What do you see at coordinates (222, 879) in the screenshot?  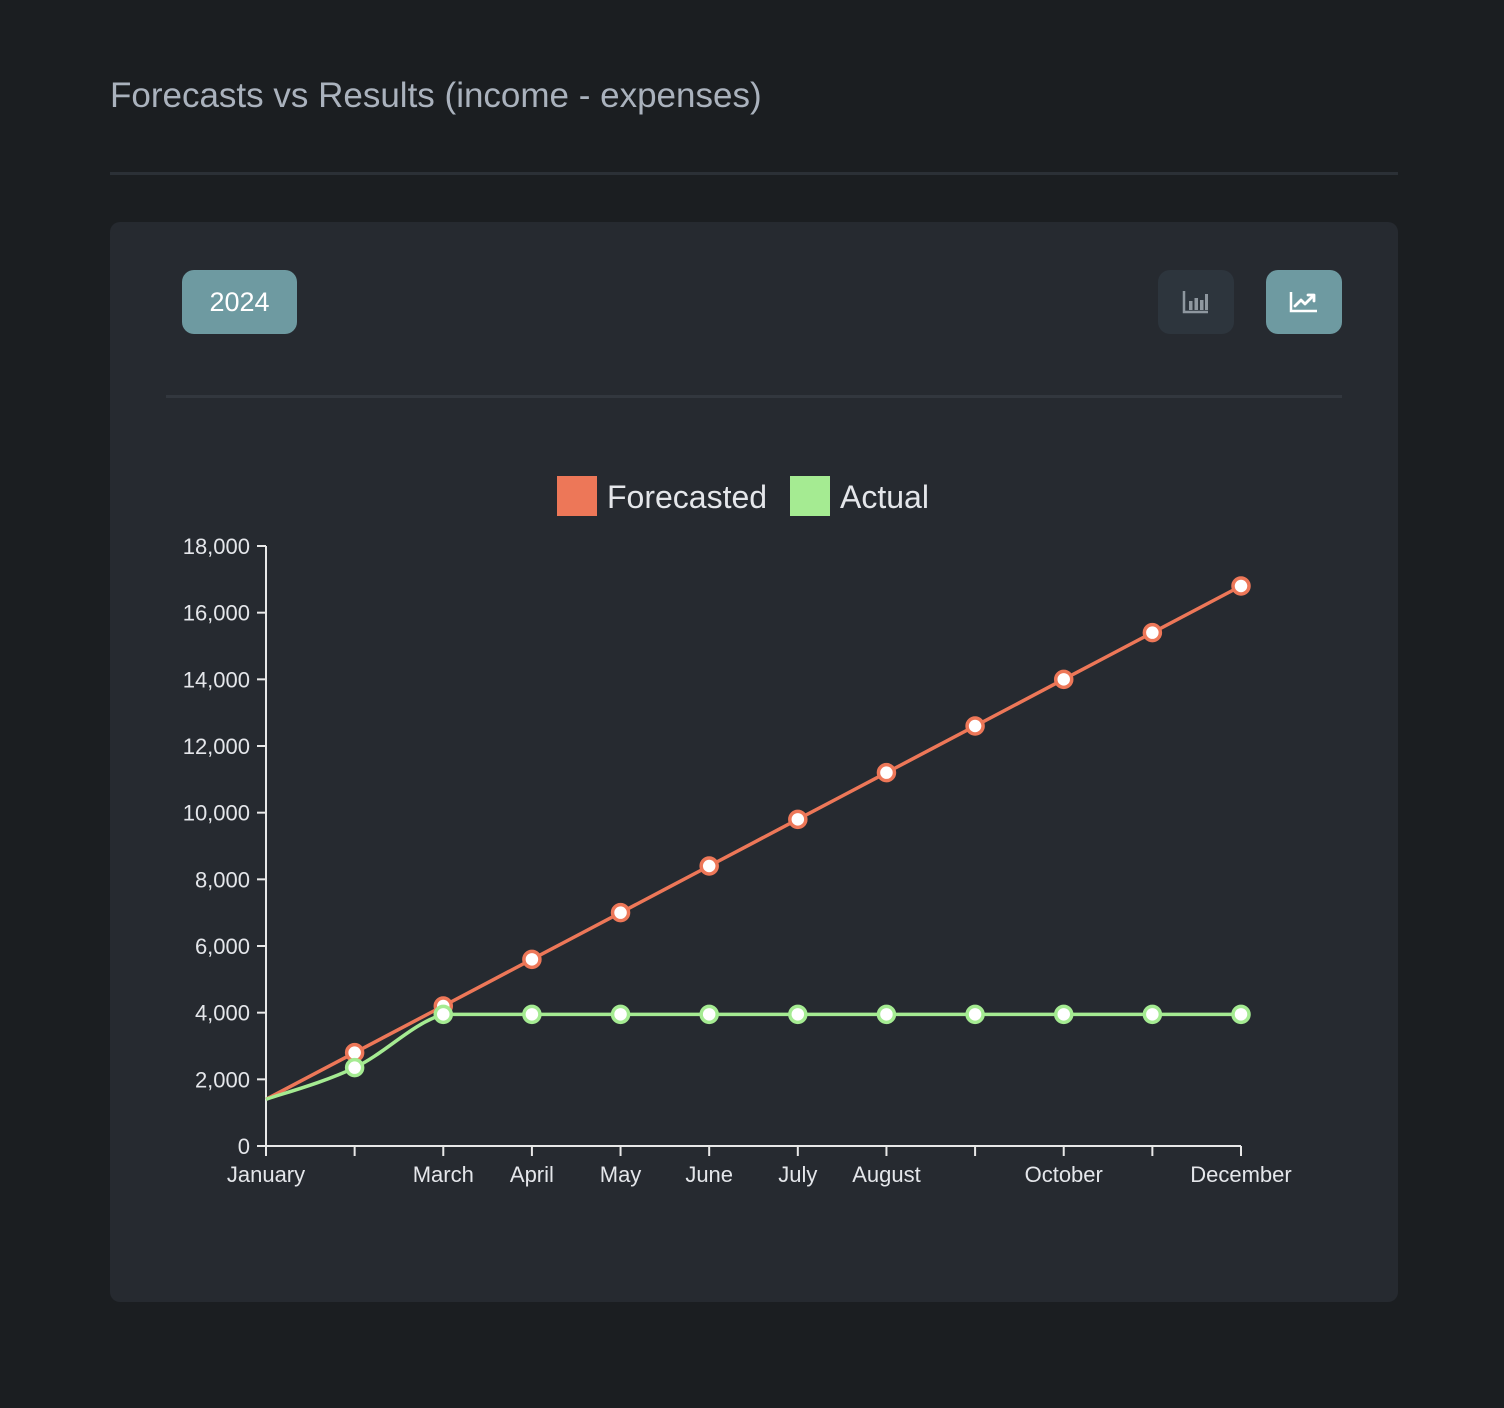 I see `y-tick-label: 8,000` at bounding box center [222, 879].